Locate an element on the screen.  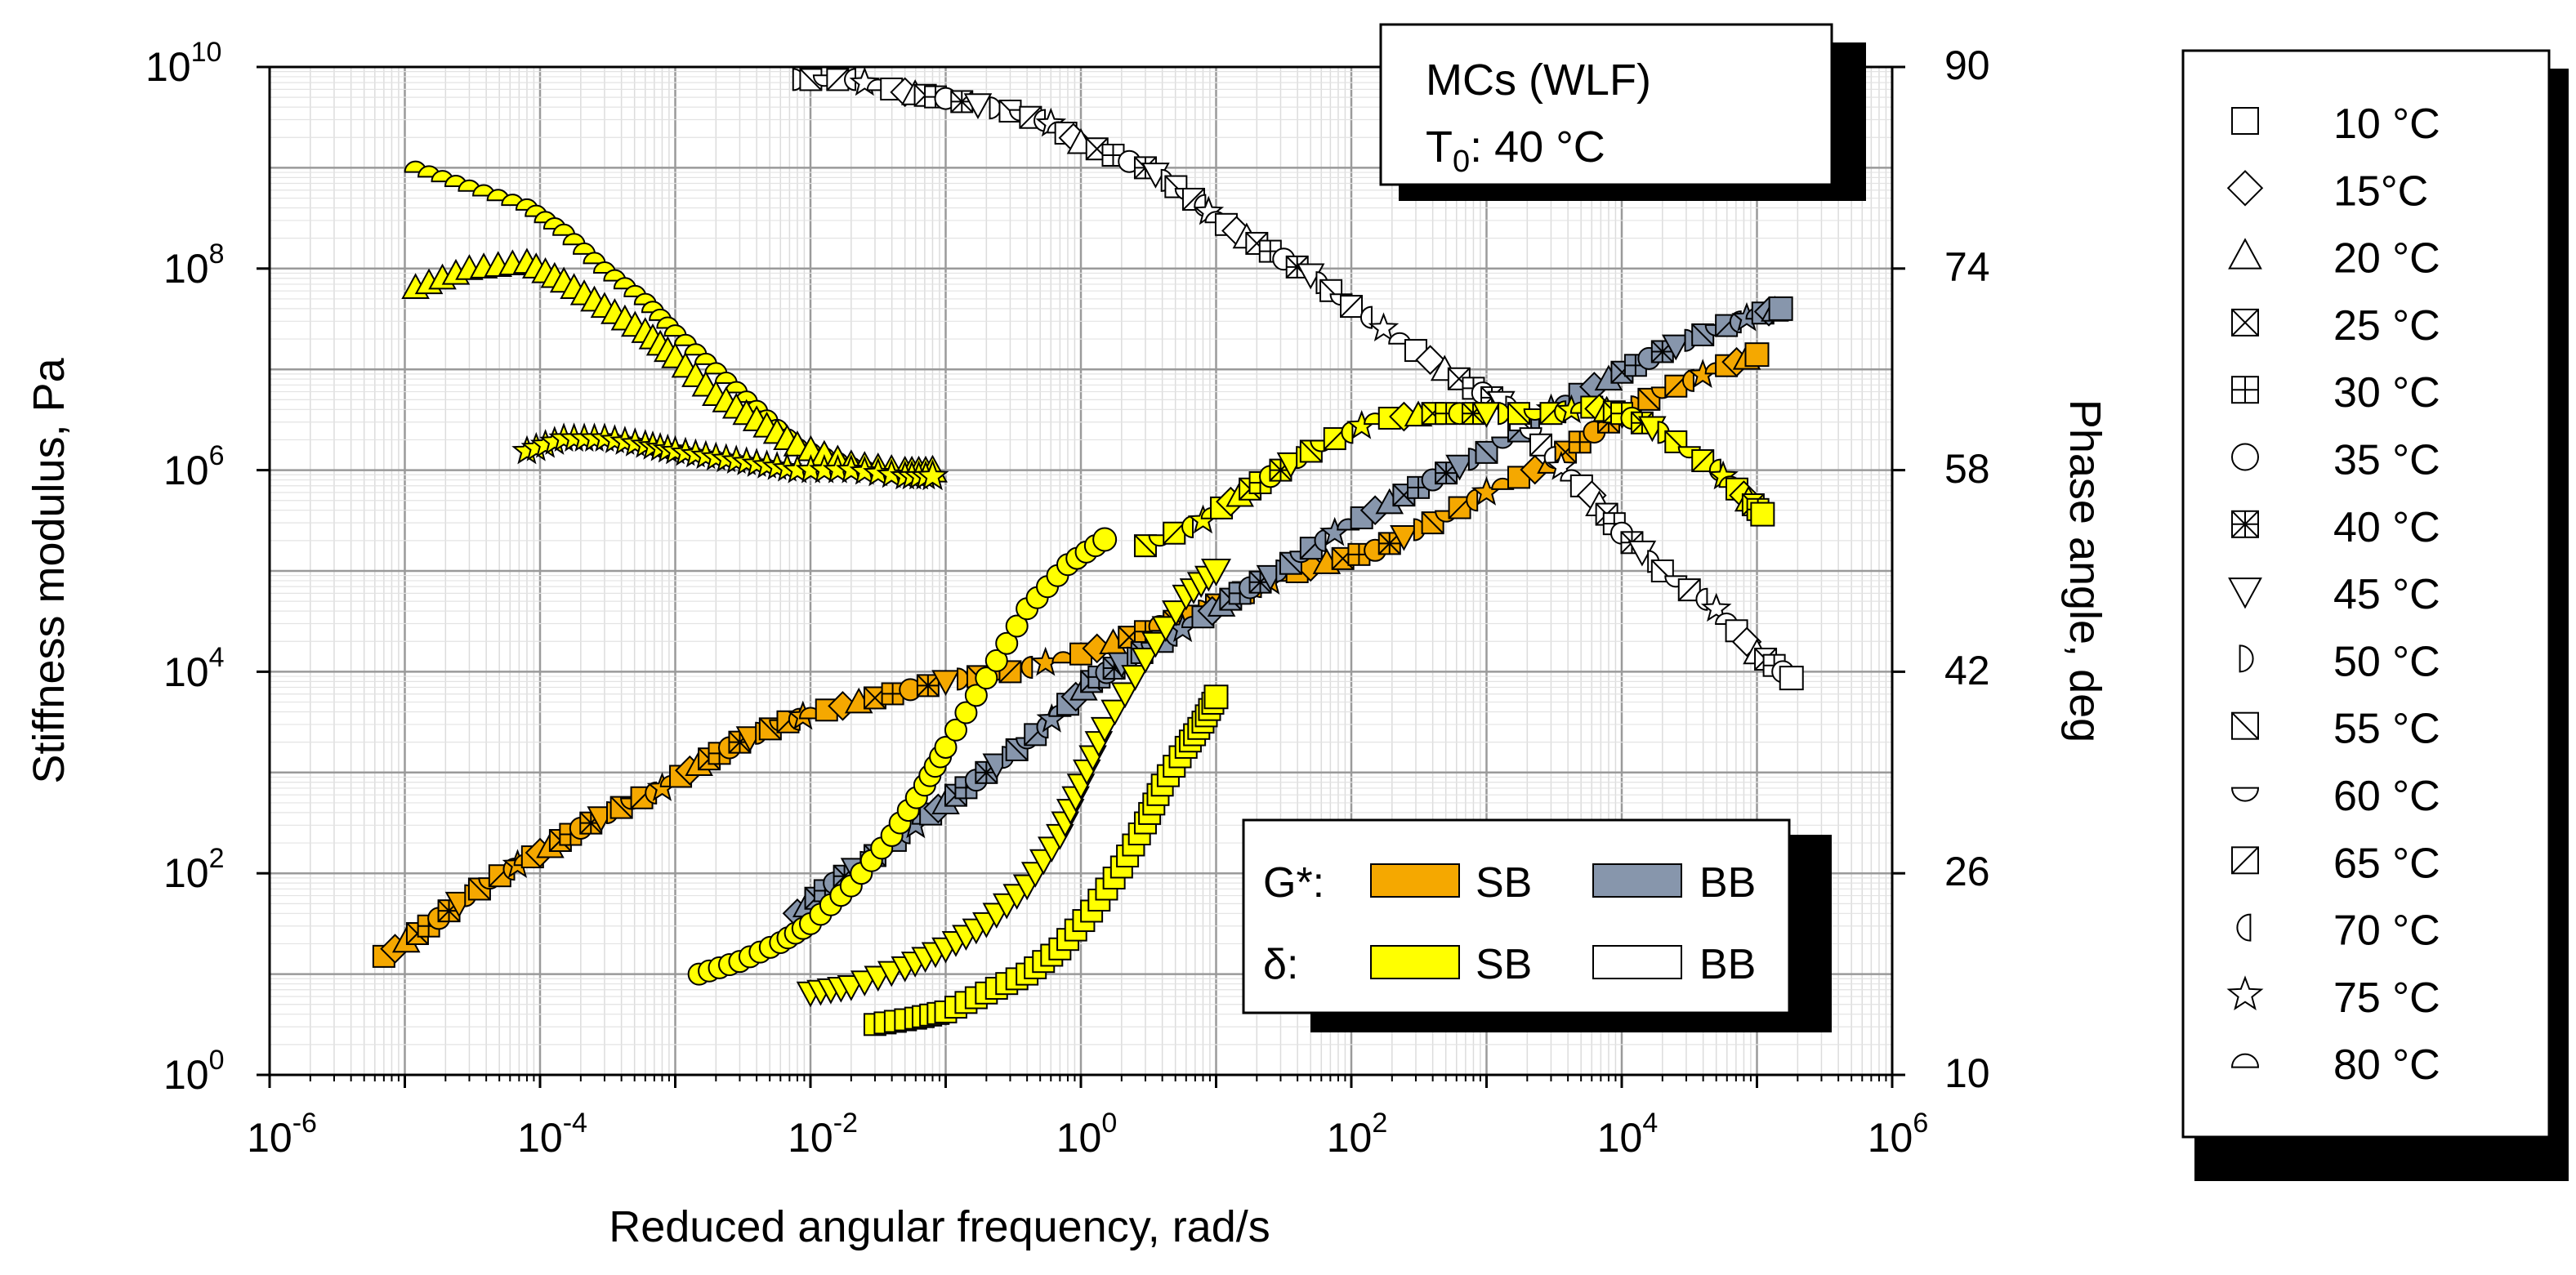
legend-delta-bb-label: BB is located at coordinates (1728, 964).